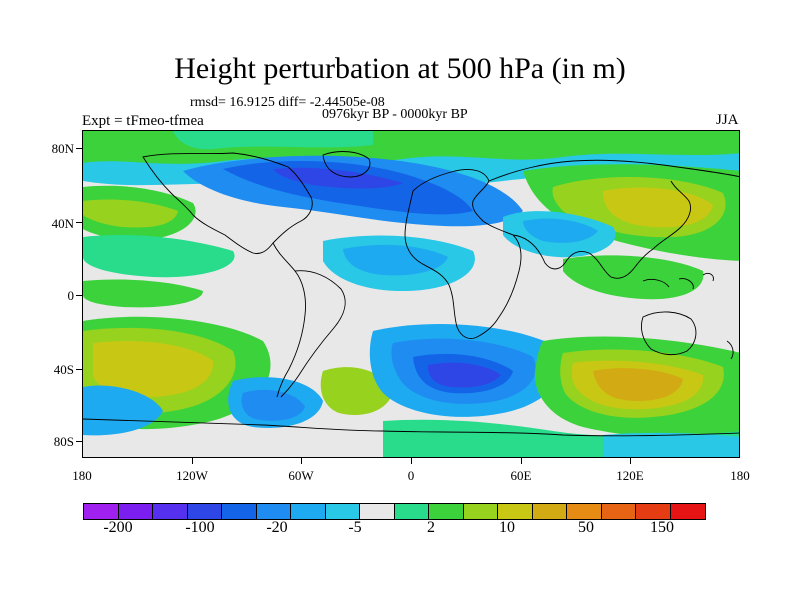 Image resolution: width=800 pixels, height=600 pixels. I want to click on contour-south-pacific-high-core, so click(153, 369).